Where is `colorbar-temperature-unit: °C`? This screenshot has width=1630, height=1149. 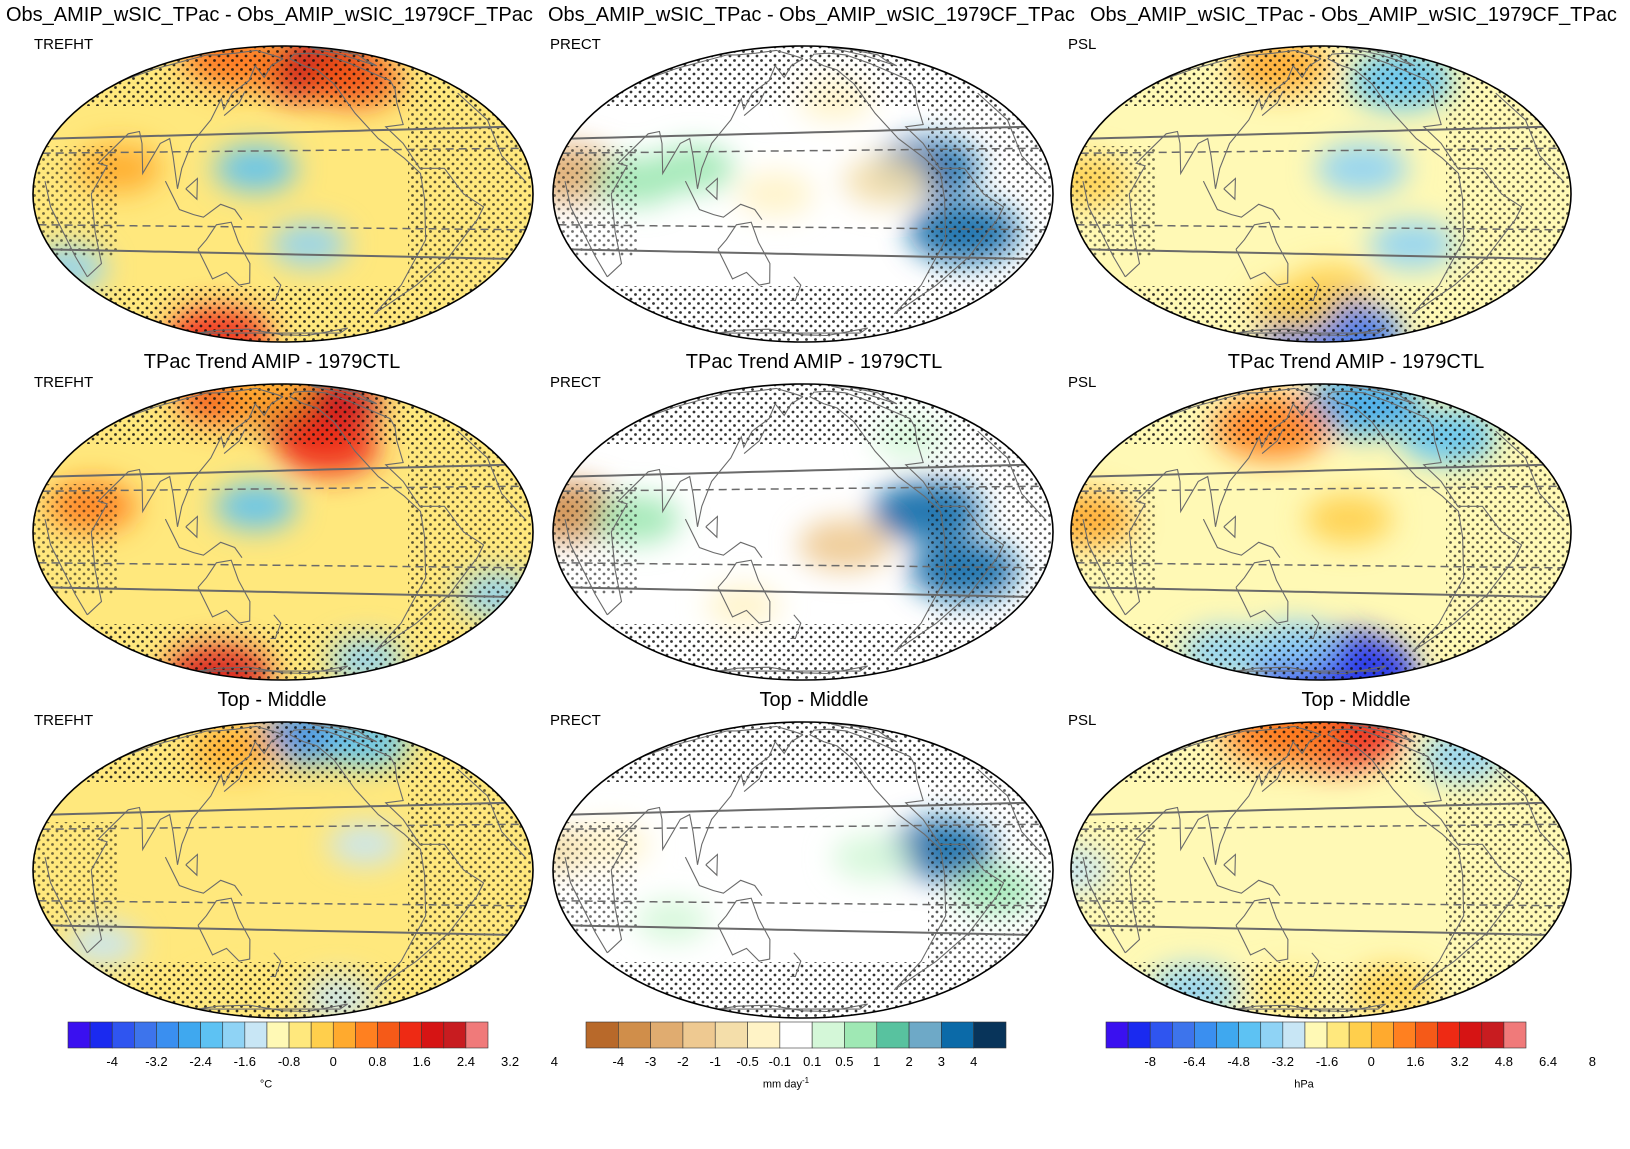 colorbar-temperature-unit: °C is located at coordinates (266, 1084).